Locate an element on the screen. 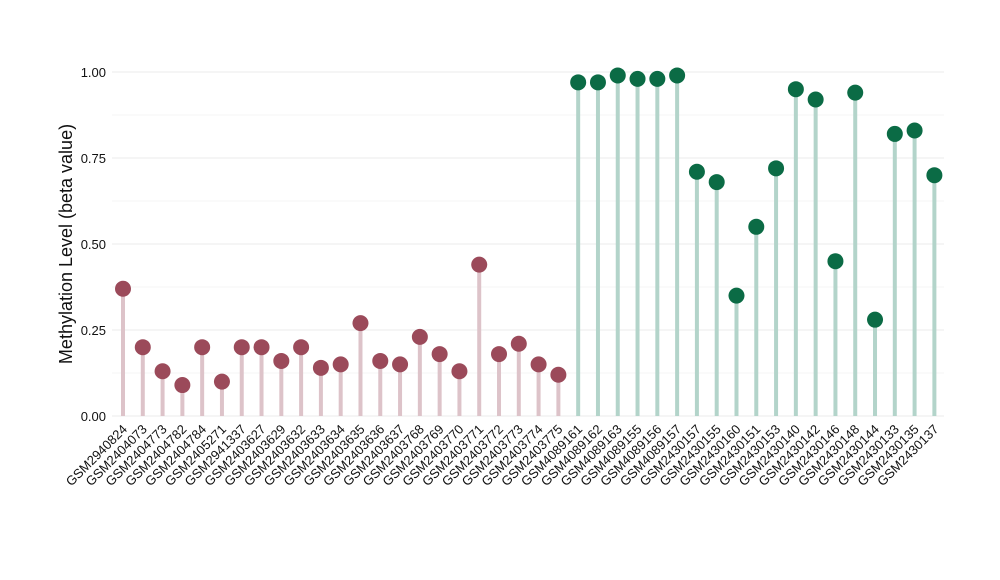  y-tick-label: 1.00 is located at coordinates (93, 72).